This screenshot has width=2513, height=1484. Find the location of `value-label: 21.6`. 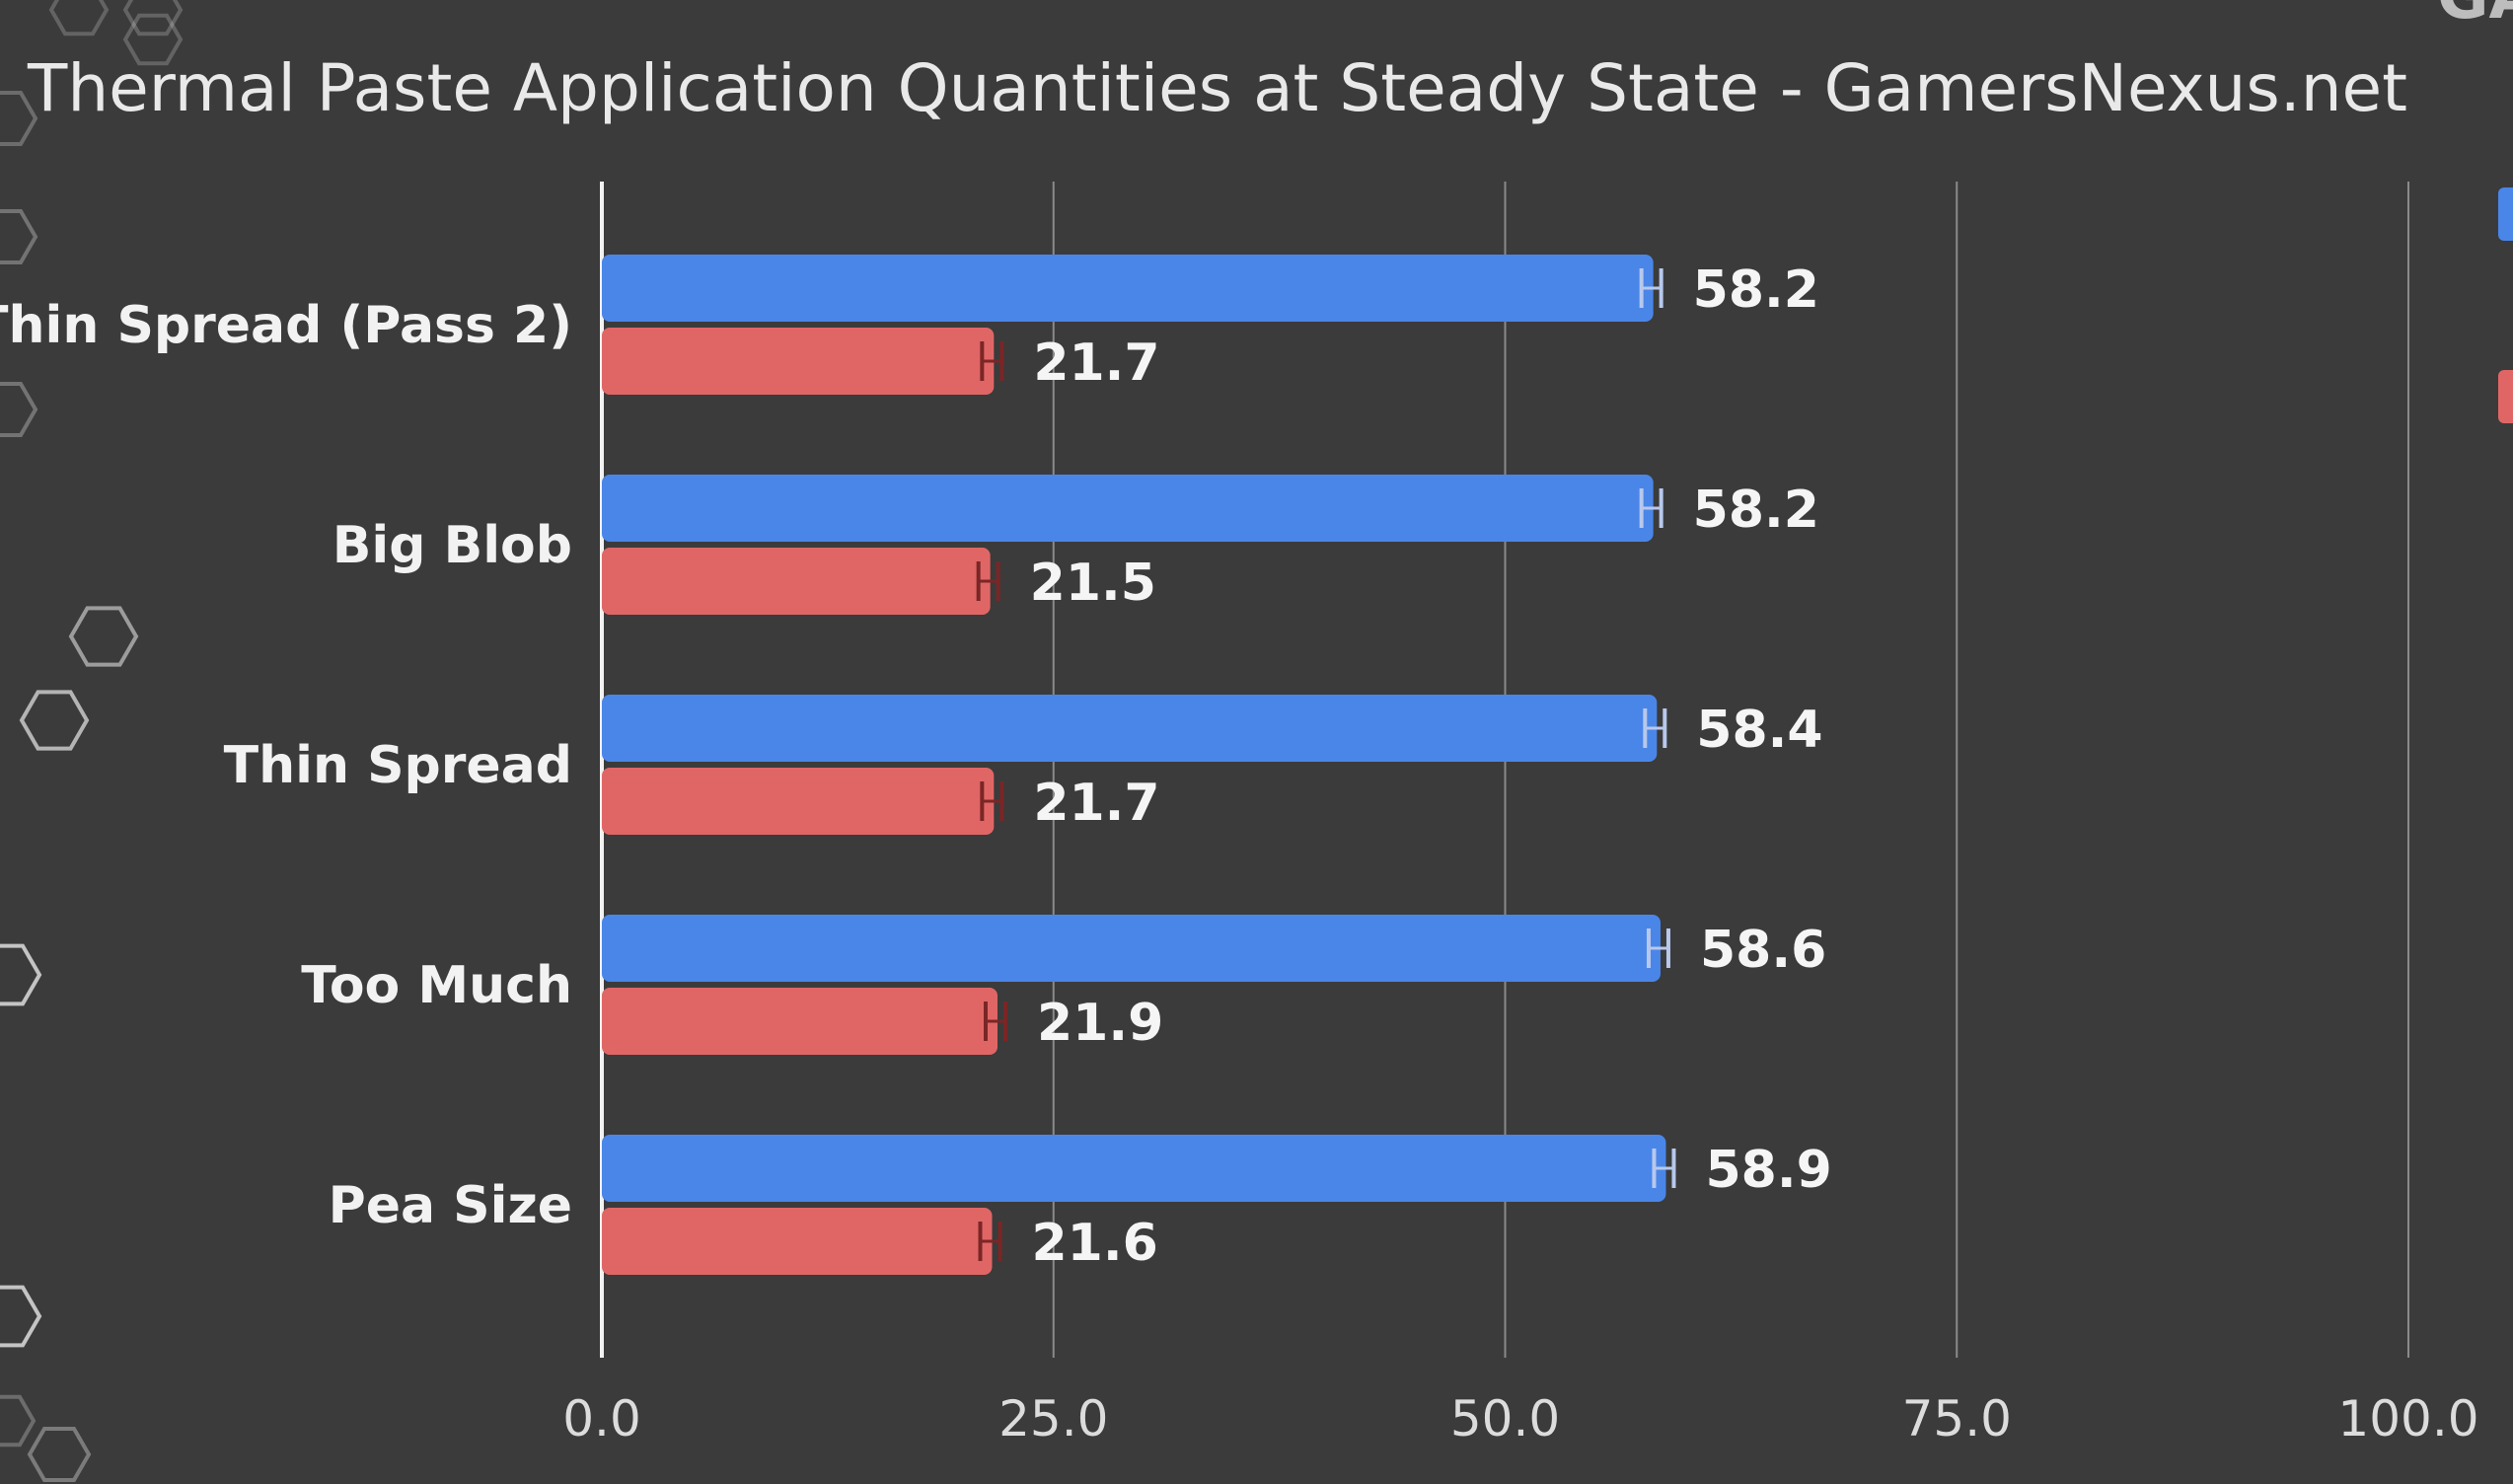

value-label: 21.6 is located at coordinates (1094, 1243).